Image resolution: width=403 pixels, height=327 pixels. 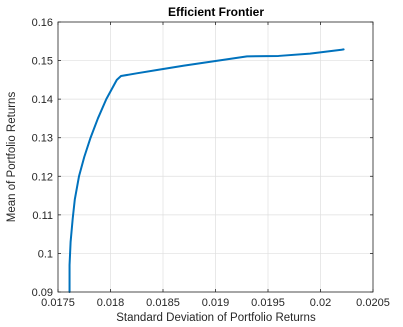 What do you see at coordinates (42, 100) in the screenshot?
I see `y-tick-label: 0.14` at bounding box center [42, 100].